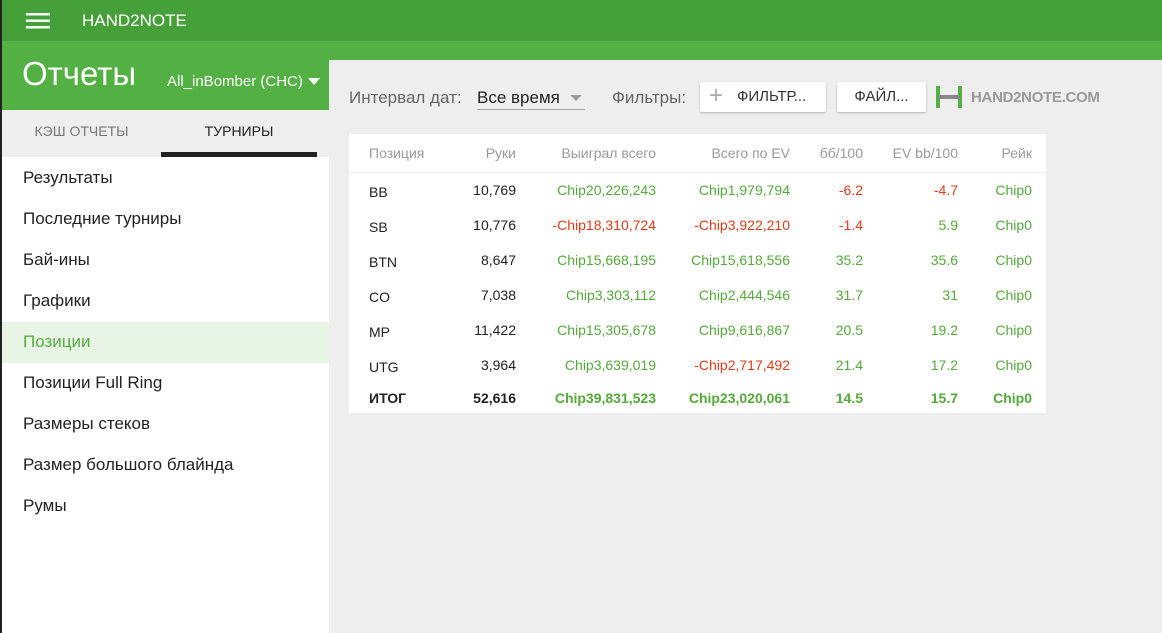 The height and width of the screenshot is (633, 1162). I want to click on interval-label: Интервал дат:, so click(405, 97).